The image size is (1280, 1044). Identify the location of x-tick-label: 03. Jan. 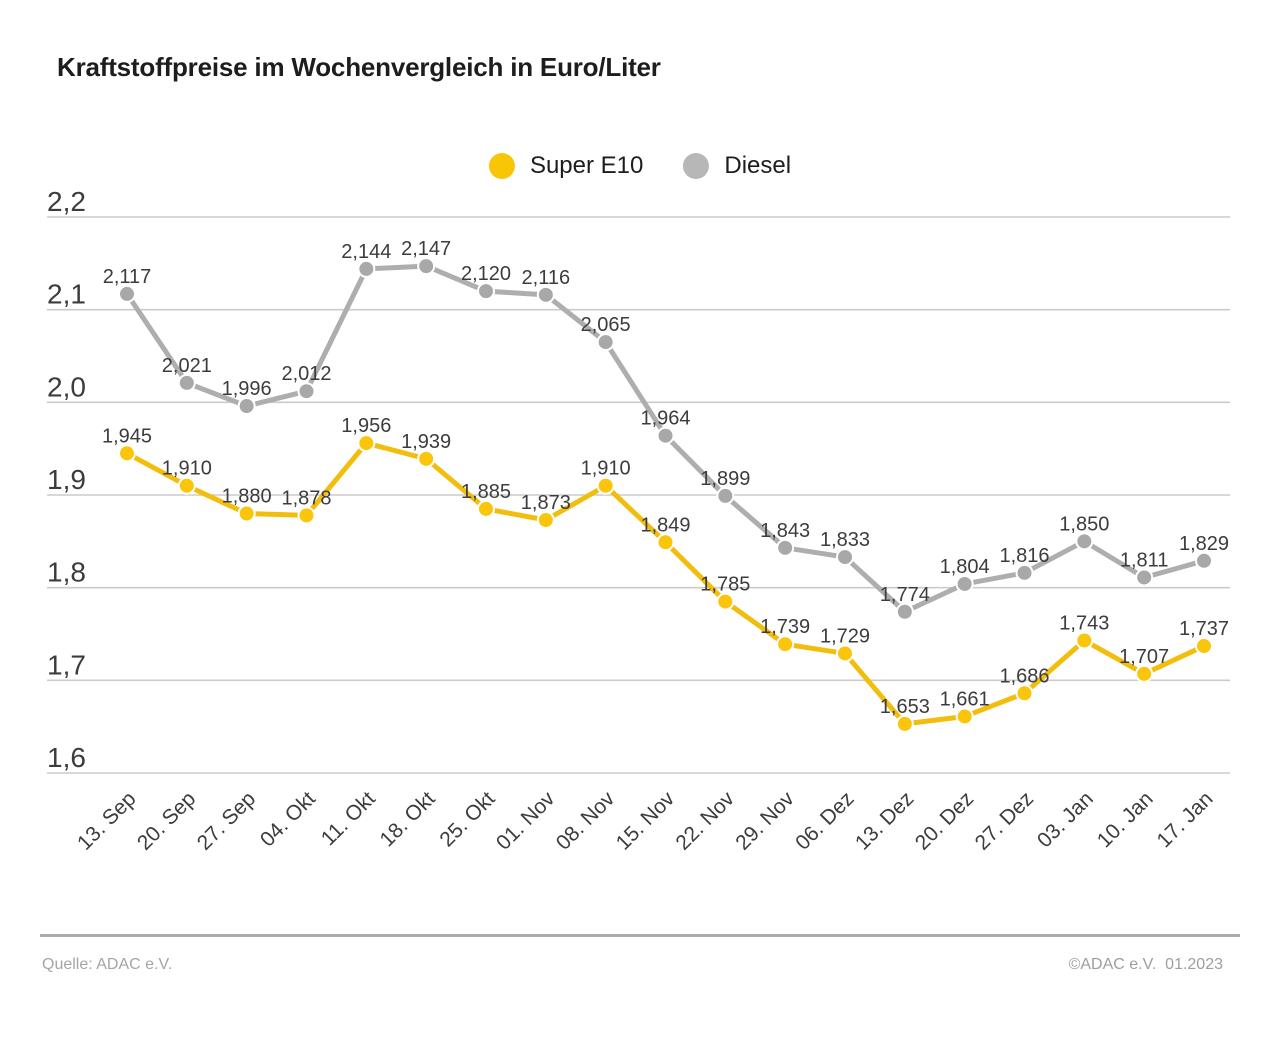
(1065, 819).